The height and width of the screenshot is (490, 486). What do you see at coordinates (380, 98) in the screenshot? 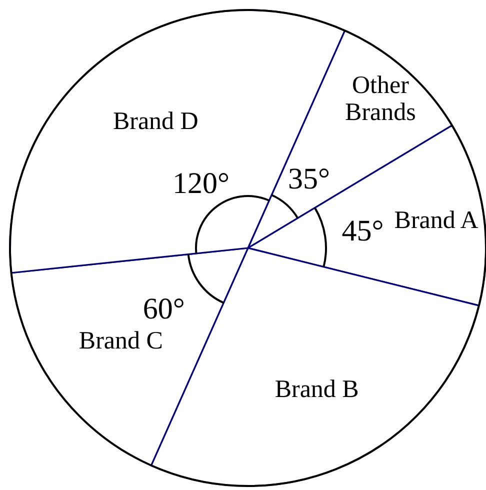
I see `slice-label: Other Brands` at bounding box center [380, 98].